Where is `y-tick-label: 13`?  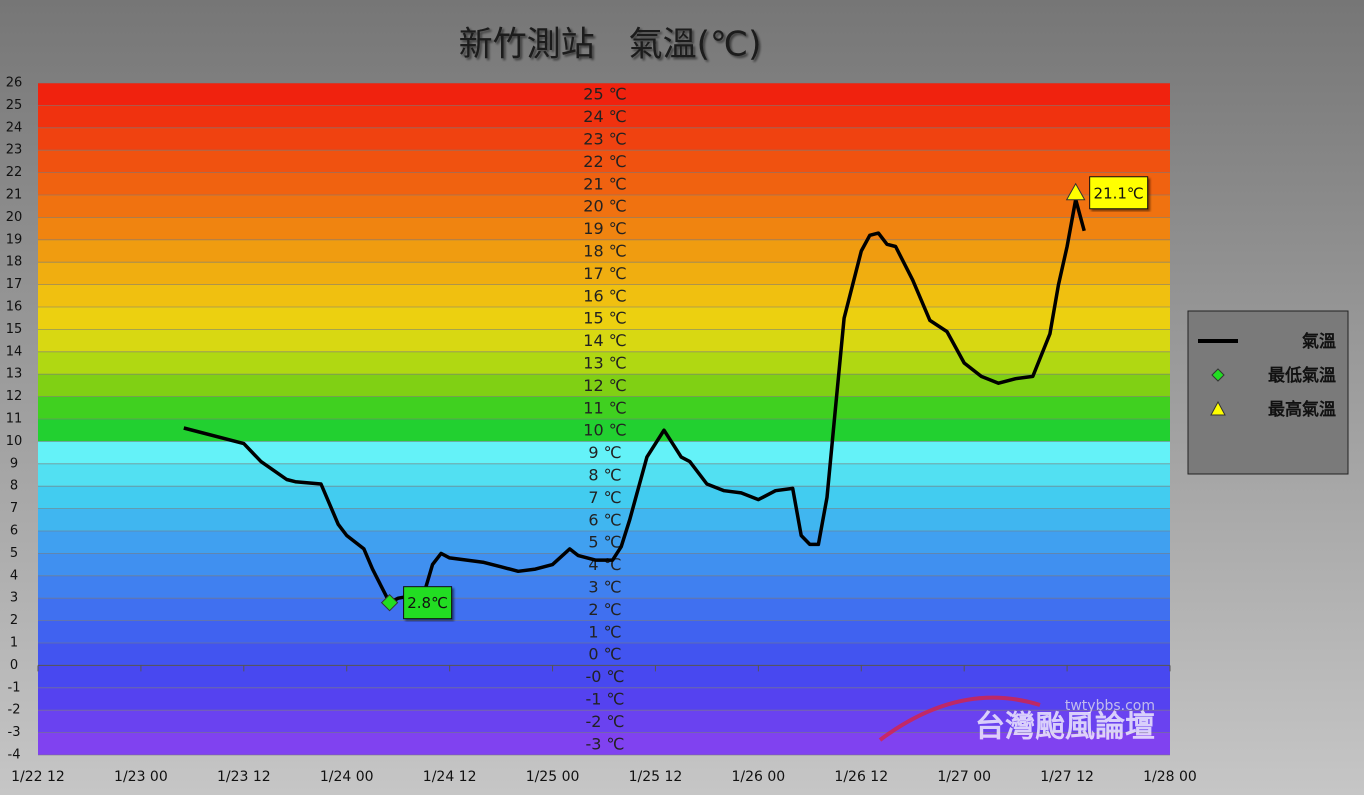
y-tick-label: 13 is located at coordinates (14, 374).